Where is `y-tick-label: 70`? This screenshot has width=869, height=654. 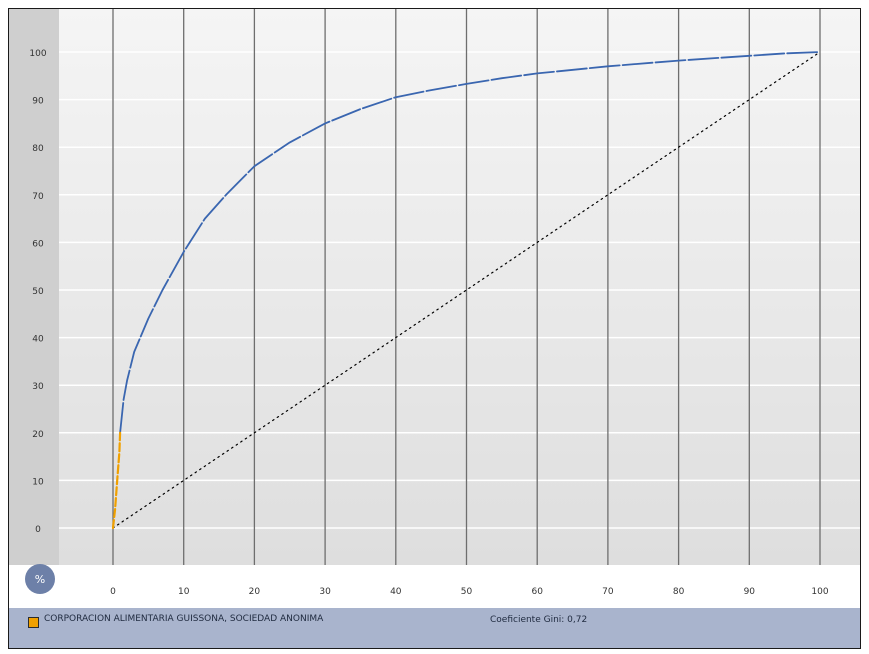
y-tick-label: 70 is located at coordinates (38, 197).